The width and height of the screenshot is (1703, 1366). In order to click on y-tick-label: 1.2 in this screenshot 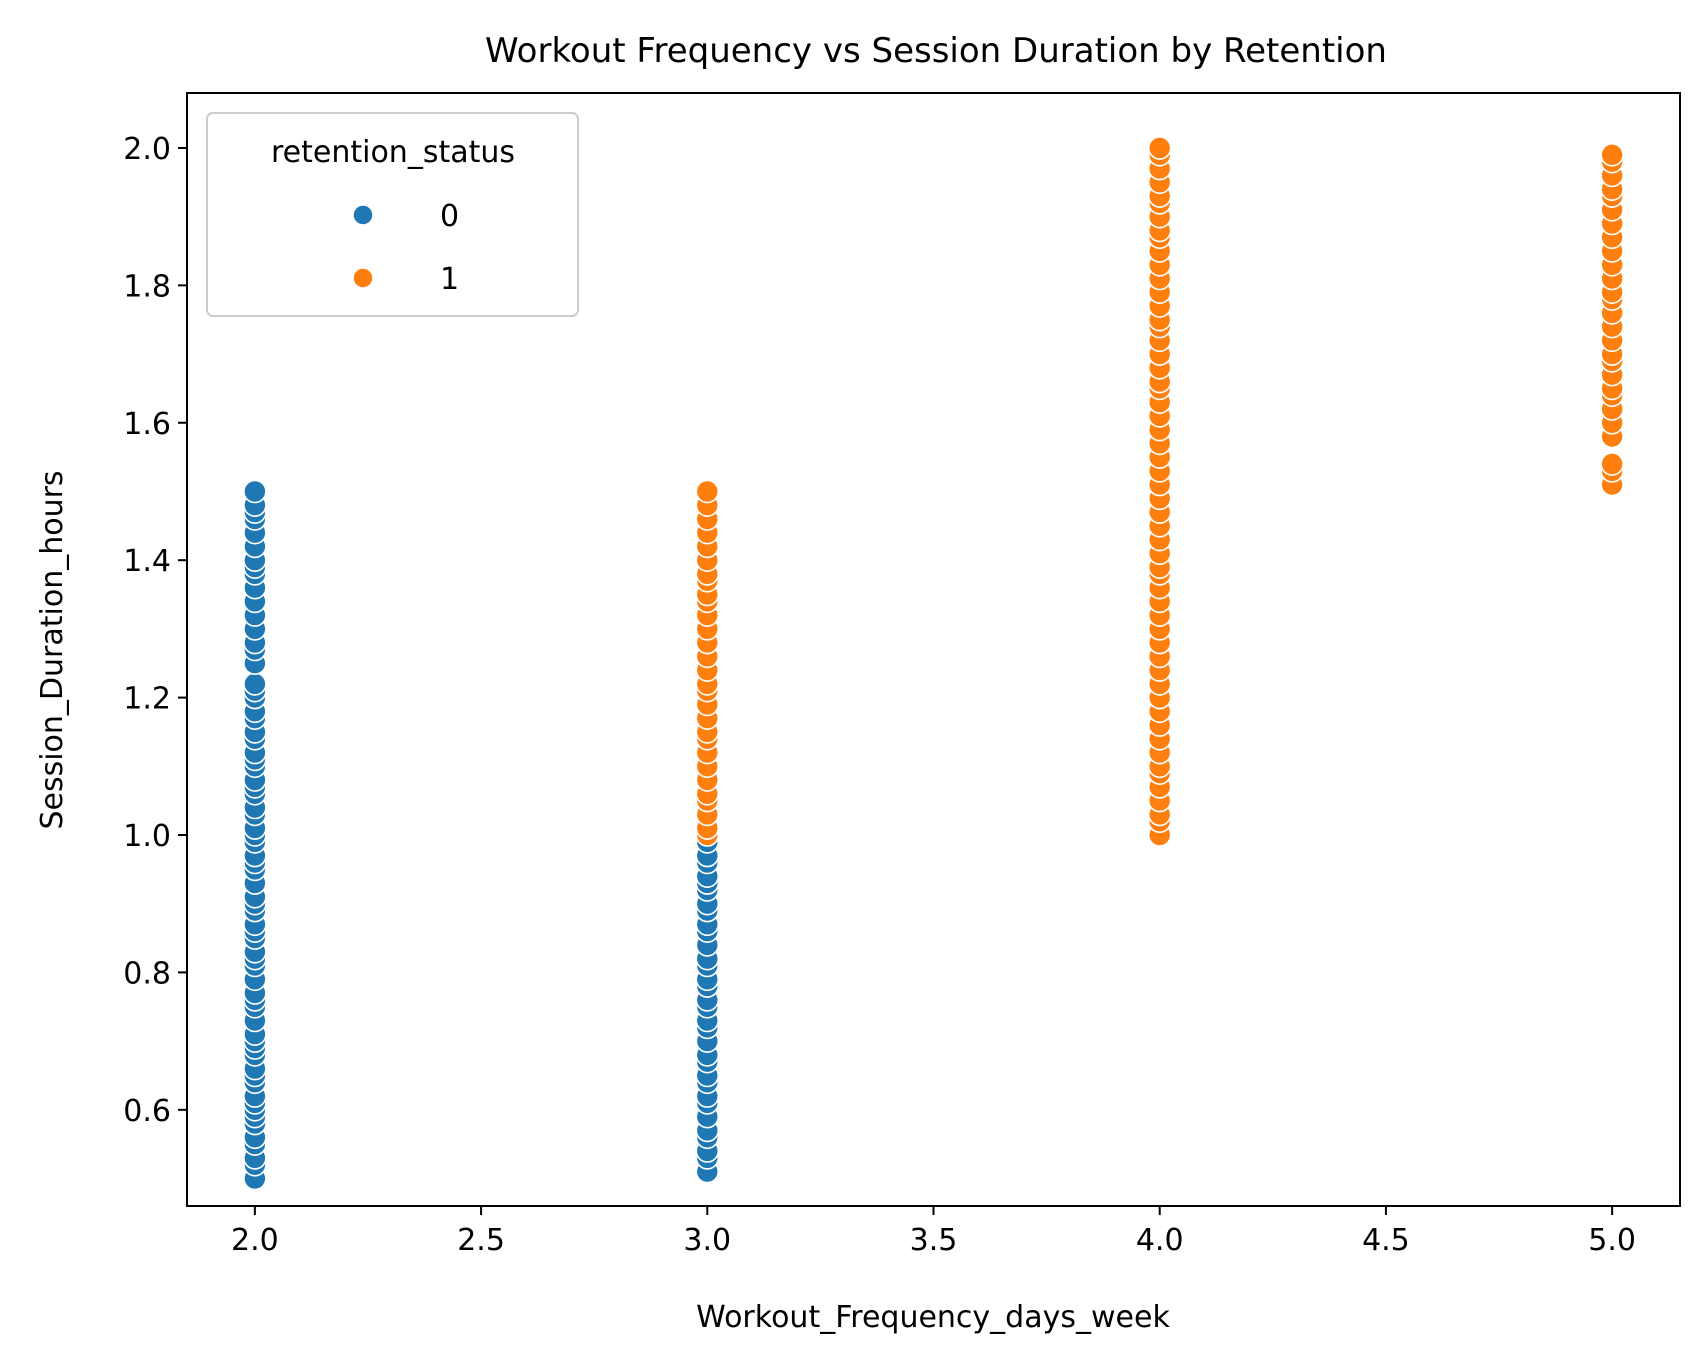, I will do `click(147, 699)`.